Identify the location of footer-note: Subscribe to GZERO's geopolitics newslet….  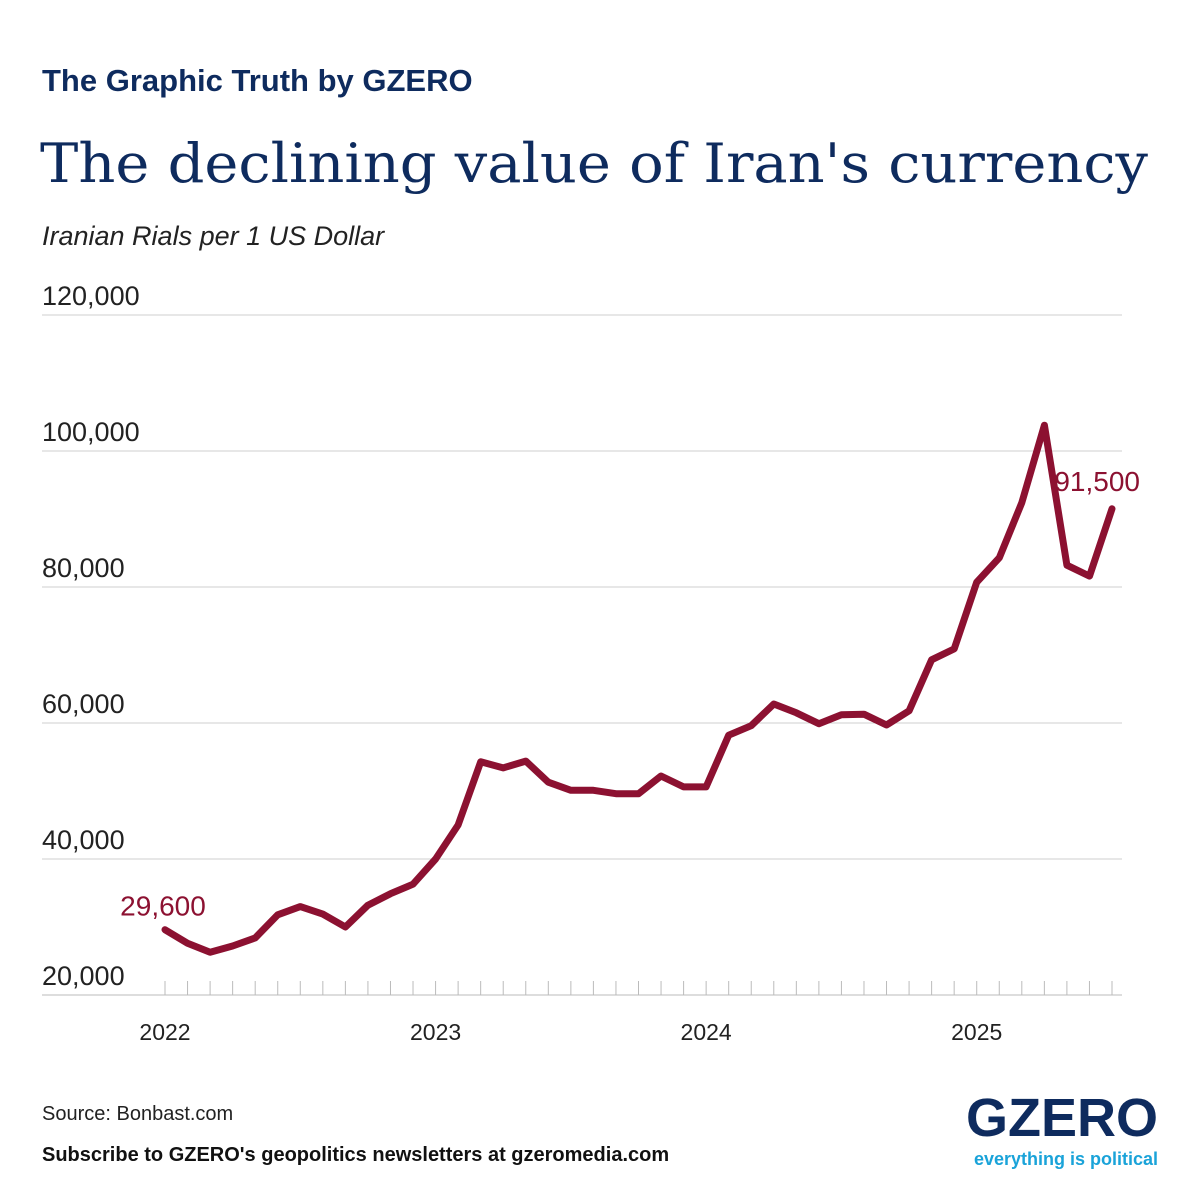
(355, 1155).